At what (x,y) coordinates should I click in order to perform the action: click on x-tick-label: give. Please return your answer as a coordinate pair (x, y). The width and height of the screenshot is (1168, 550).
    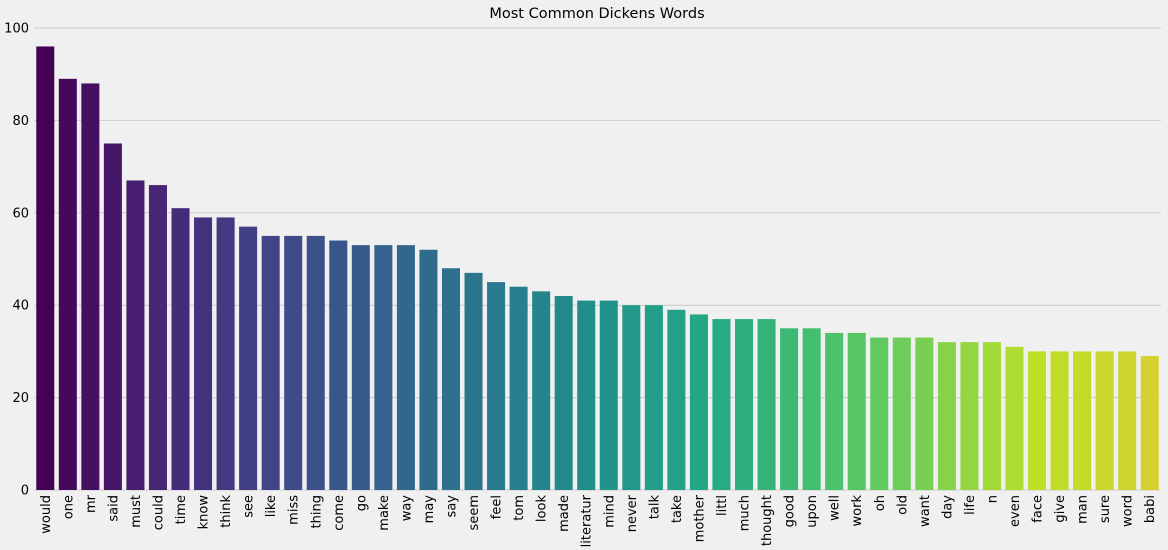
    Looking at the image, I should click on (1060, 509).